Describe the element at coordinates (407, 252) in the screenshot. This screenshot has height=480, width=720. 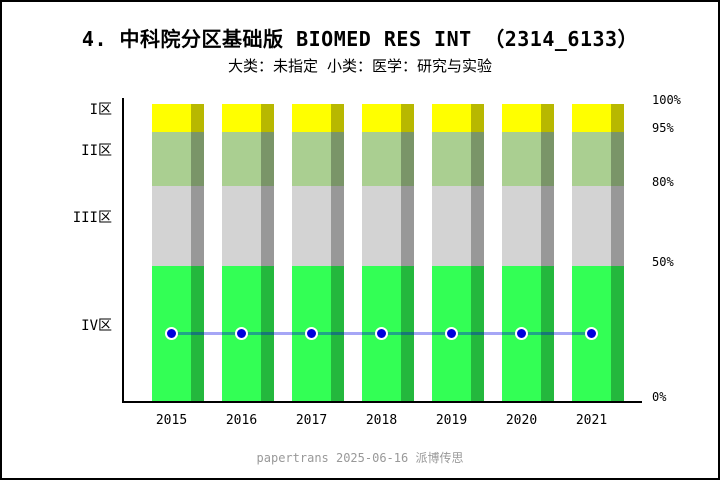
I see `bar-shade-strip-2018` at that location.